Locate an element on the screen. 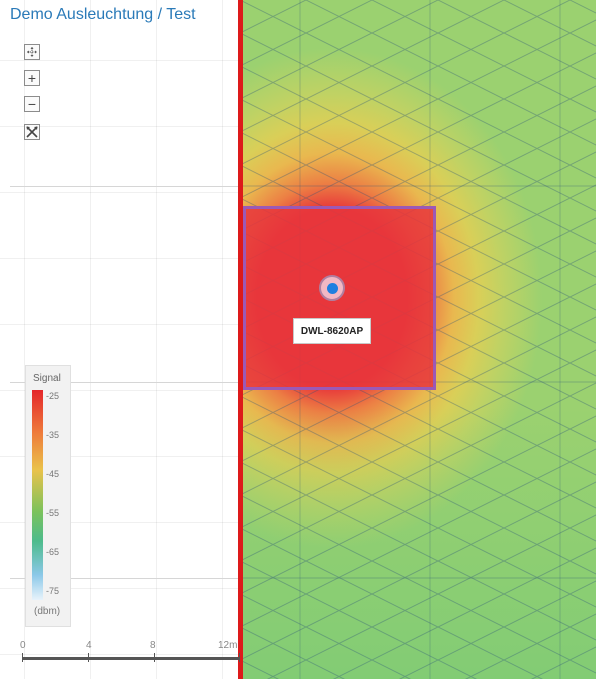  page-title: Demo Ausleuchtung / Test is located at coordinates (103, 14).